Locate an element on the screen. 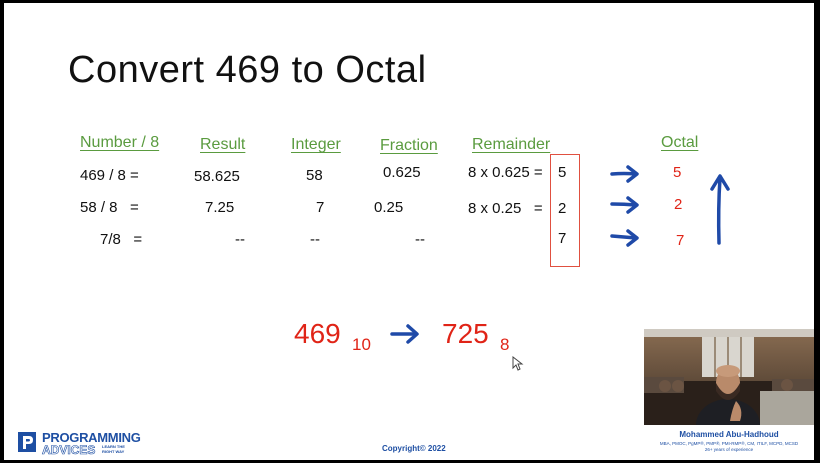 This screenshot has width=820, height=463. header-number: Number / 8 is located at coordinates (120, 142).